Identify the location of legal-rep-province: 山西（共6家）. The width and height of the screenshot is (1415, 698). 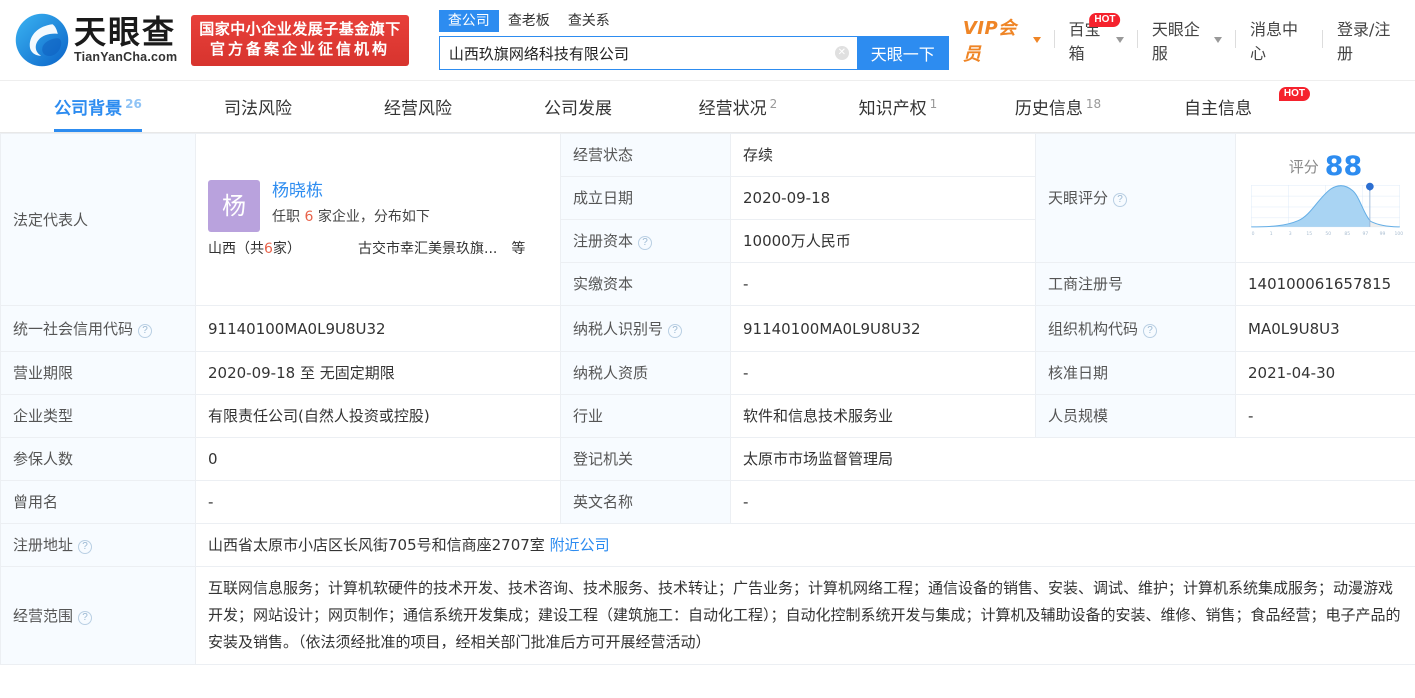
(283, 249).